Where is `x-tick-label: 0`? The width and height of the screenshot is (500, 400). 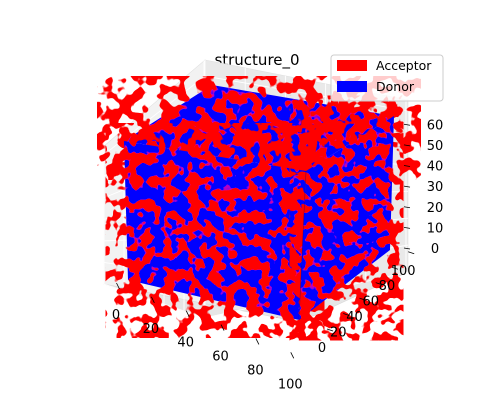 x-tick-label: 0 is located at coordinates (116, 315).